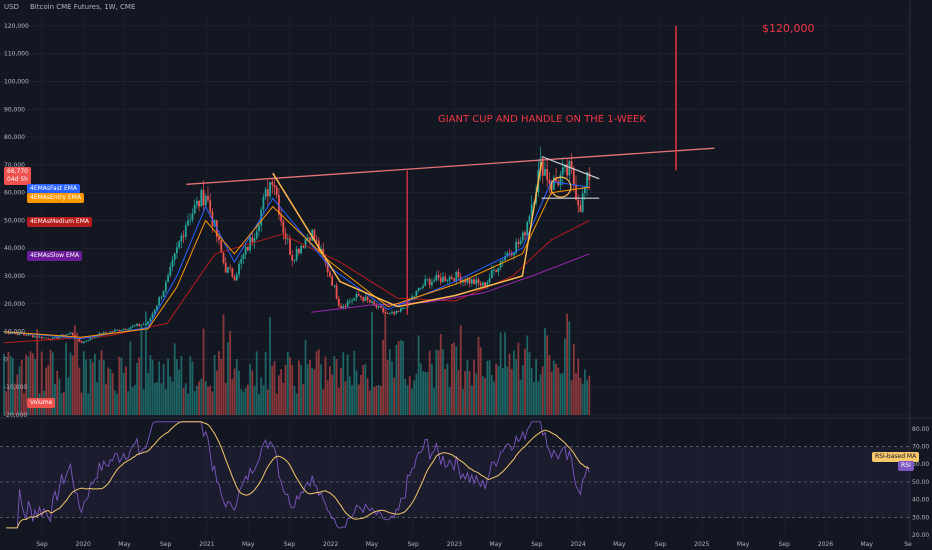 The height and width of the screenshot is (550, 932). What do you see at coordinates (59, 222) in the screenshot?
I see `legend-medium-ema: 4EMAsMedium EMA` at bounding box center [59, 222].